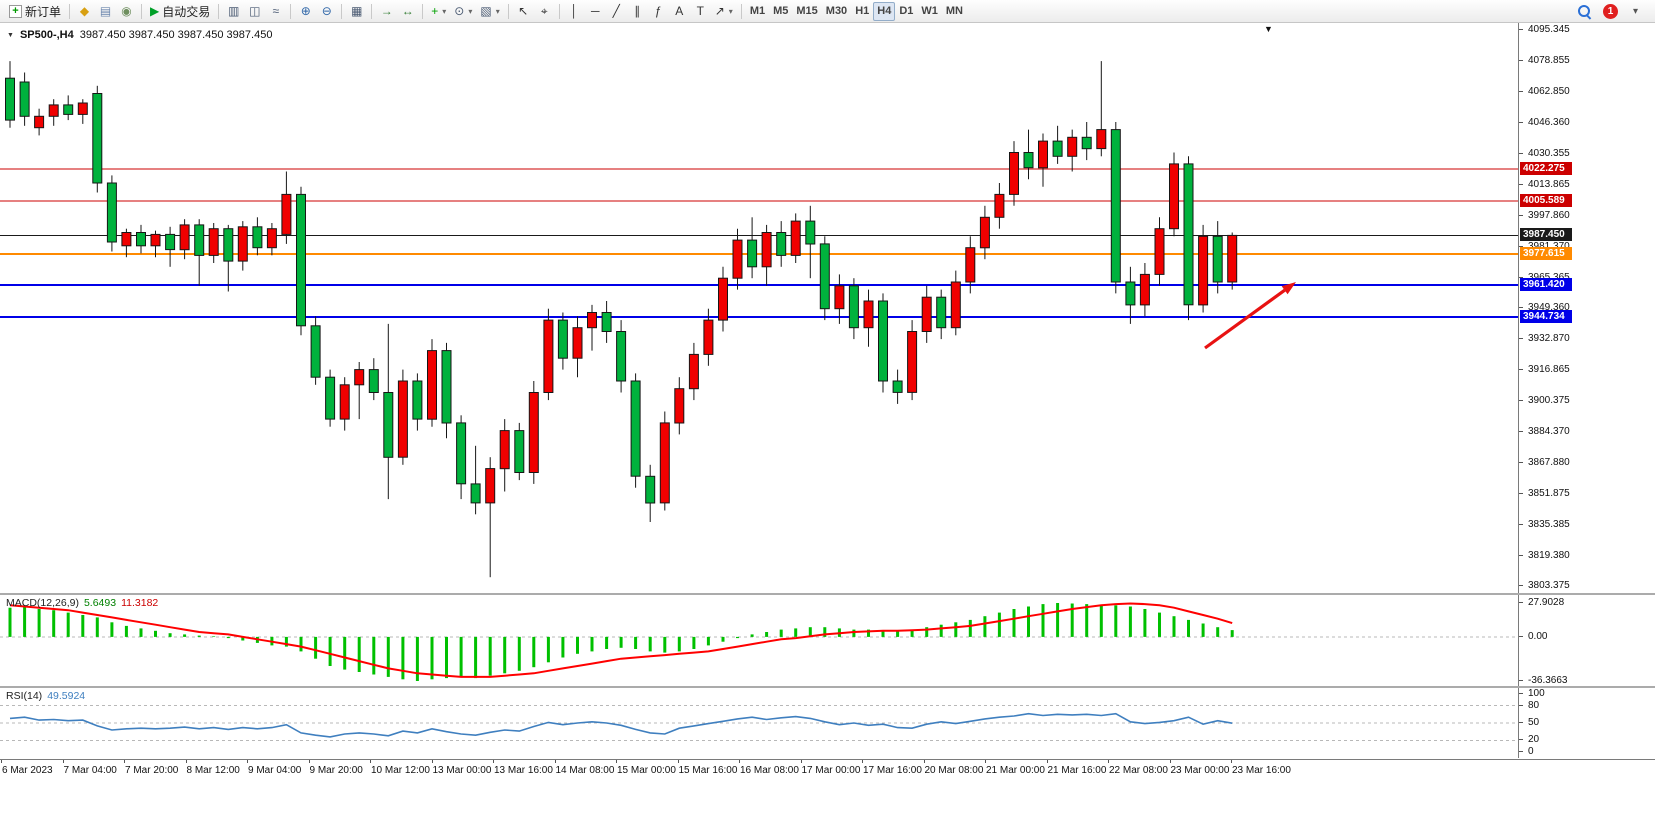 This screenshot has height=827, width=1655. I want to click on price-axis-label: 3851.875, so click(1544, 494).